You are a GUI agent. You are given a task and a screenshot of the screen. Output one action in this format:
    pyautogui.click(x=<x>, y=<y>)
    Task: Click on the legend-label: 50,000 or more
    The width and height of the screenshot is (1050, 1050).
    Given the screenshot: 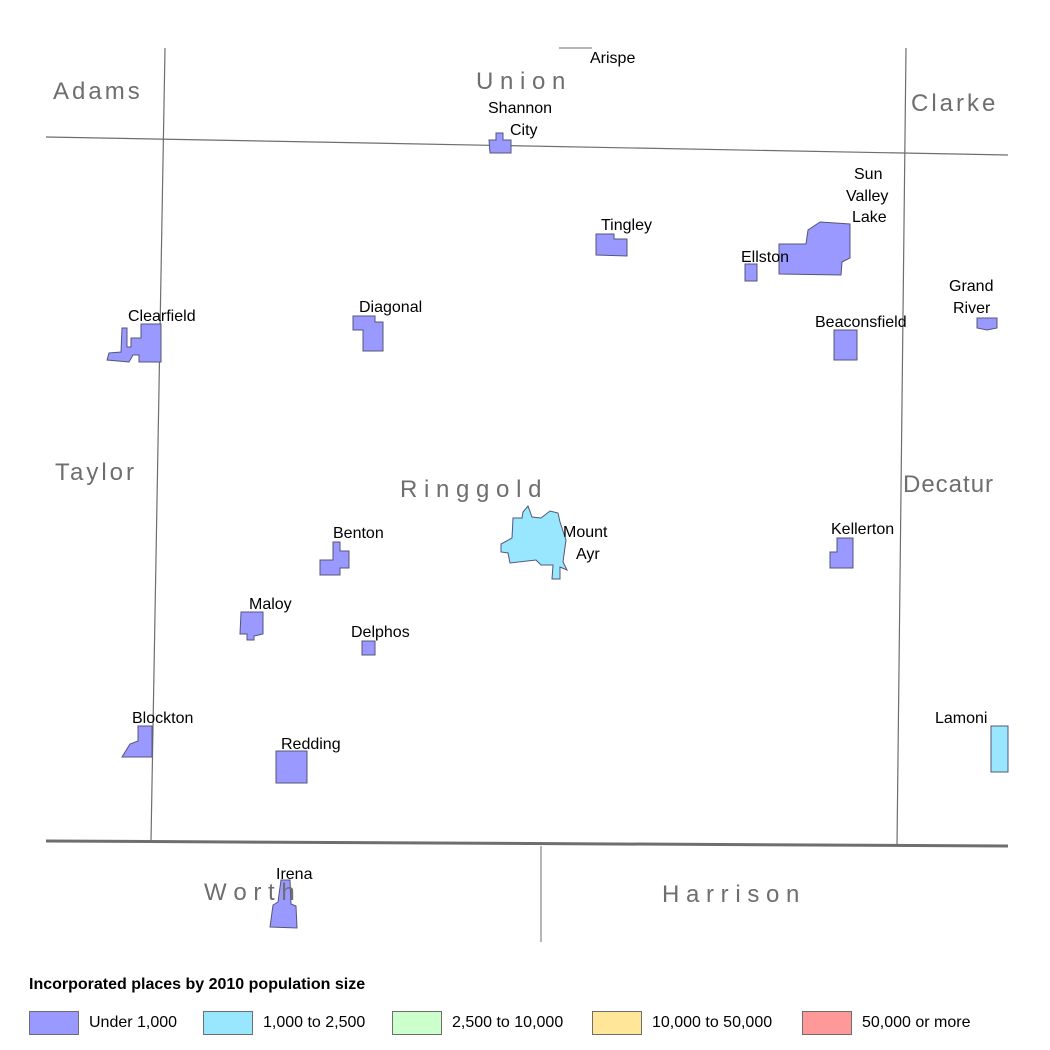 What is the action you would take?
    pyautogui.click(x=916, y=1022)
    